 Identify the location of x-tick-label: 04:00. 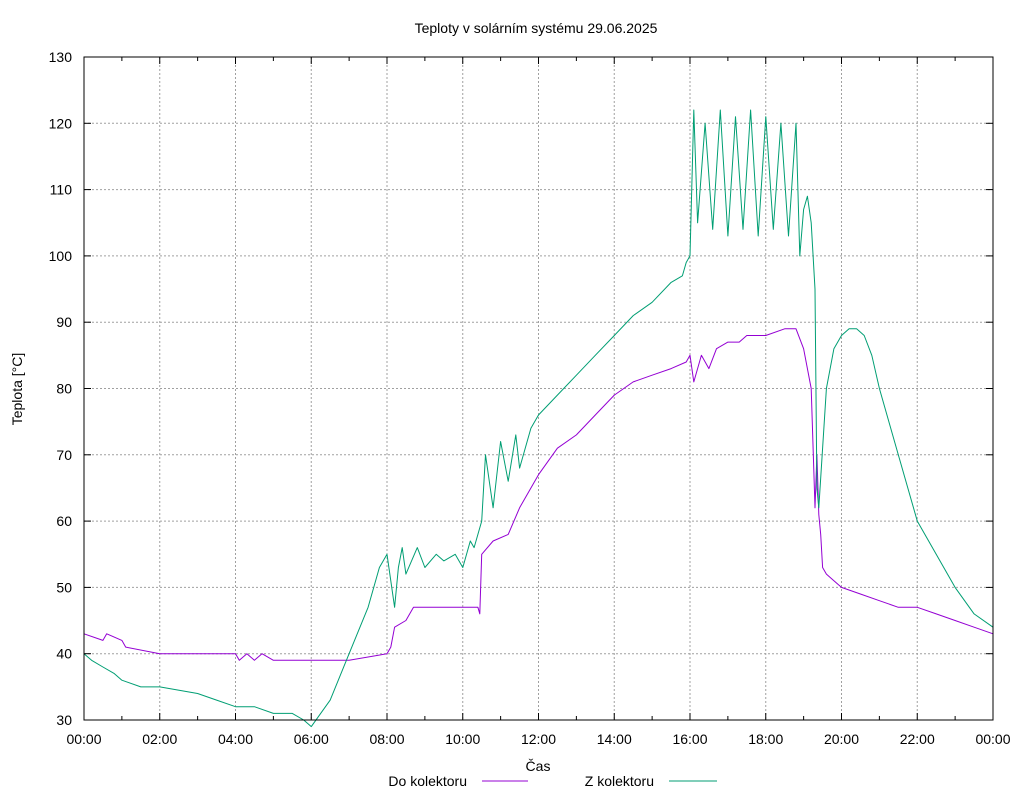
(235, 739).